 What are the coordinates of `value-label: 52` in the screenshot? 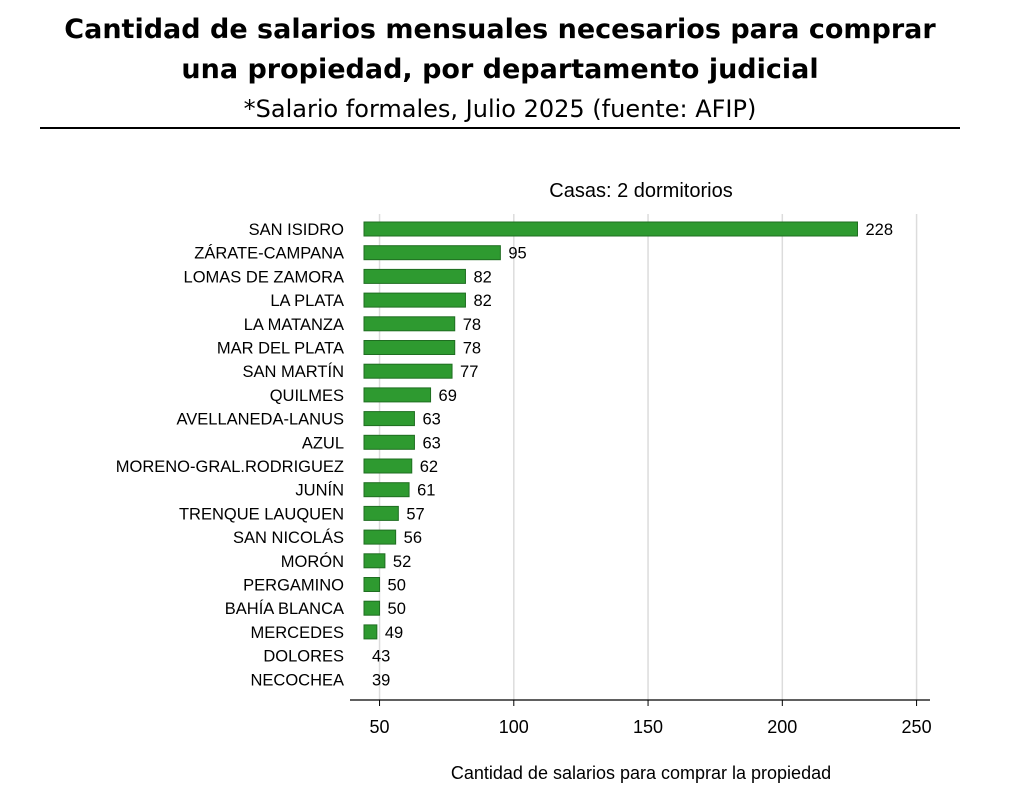 It's located at (402, 562).